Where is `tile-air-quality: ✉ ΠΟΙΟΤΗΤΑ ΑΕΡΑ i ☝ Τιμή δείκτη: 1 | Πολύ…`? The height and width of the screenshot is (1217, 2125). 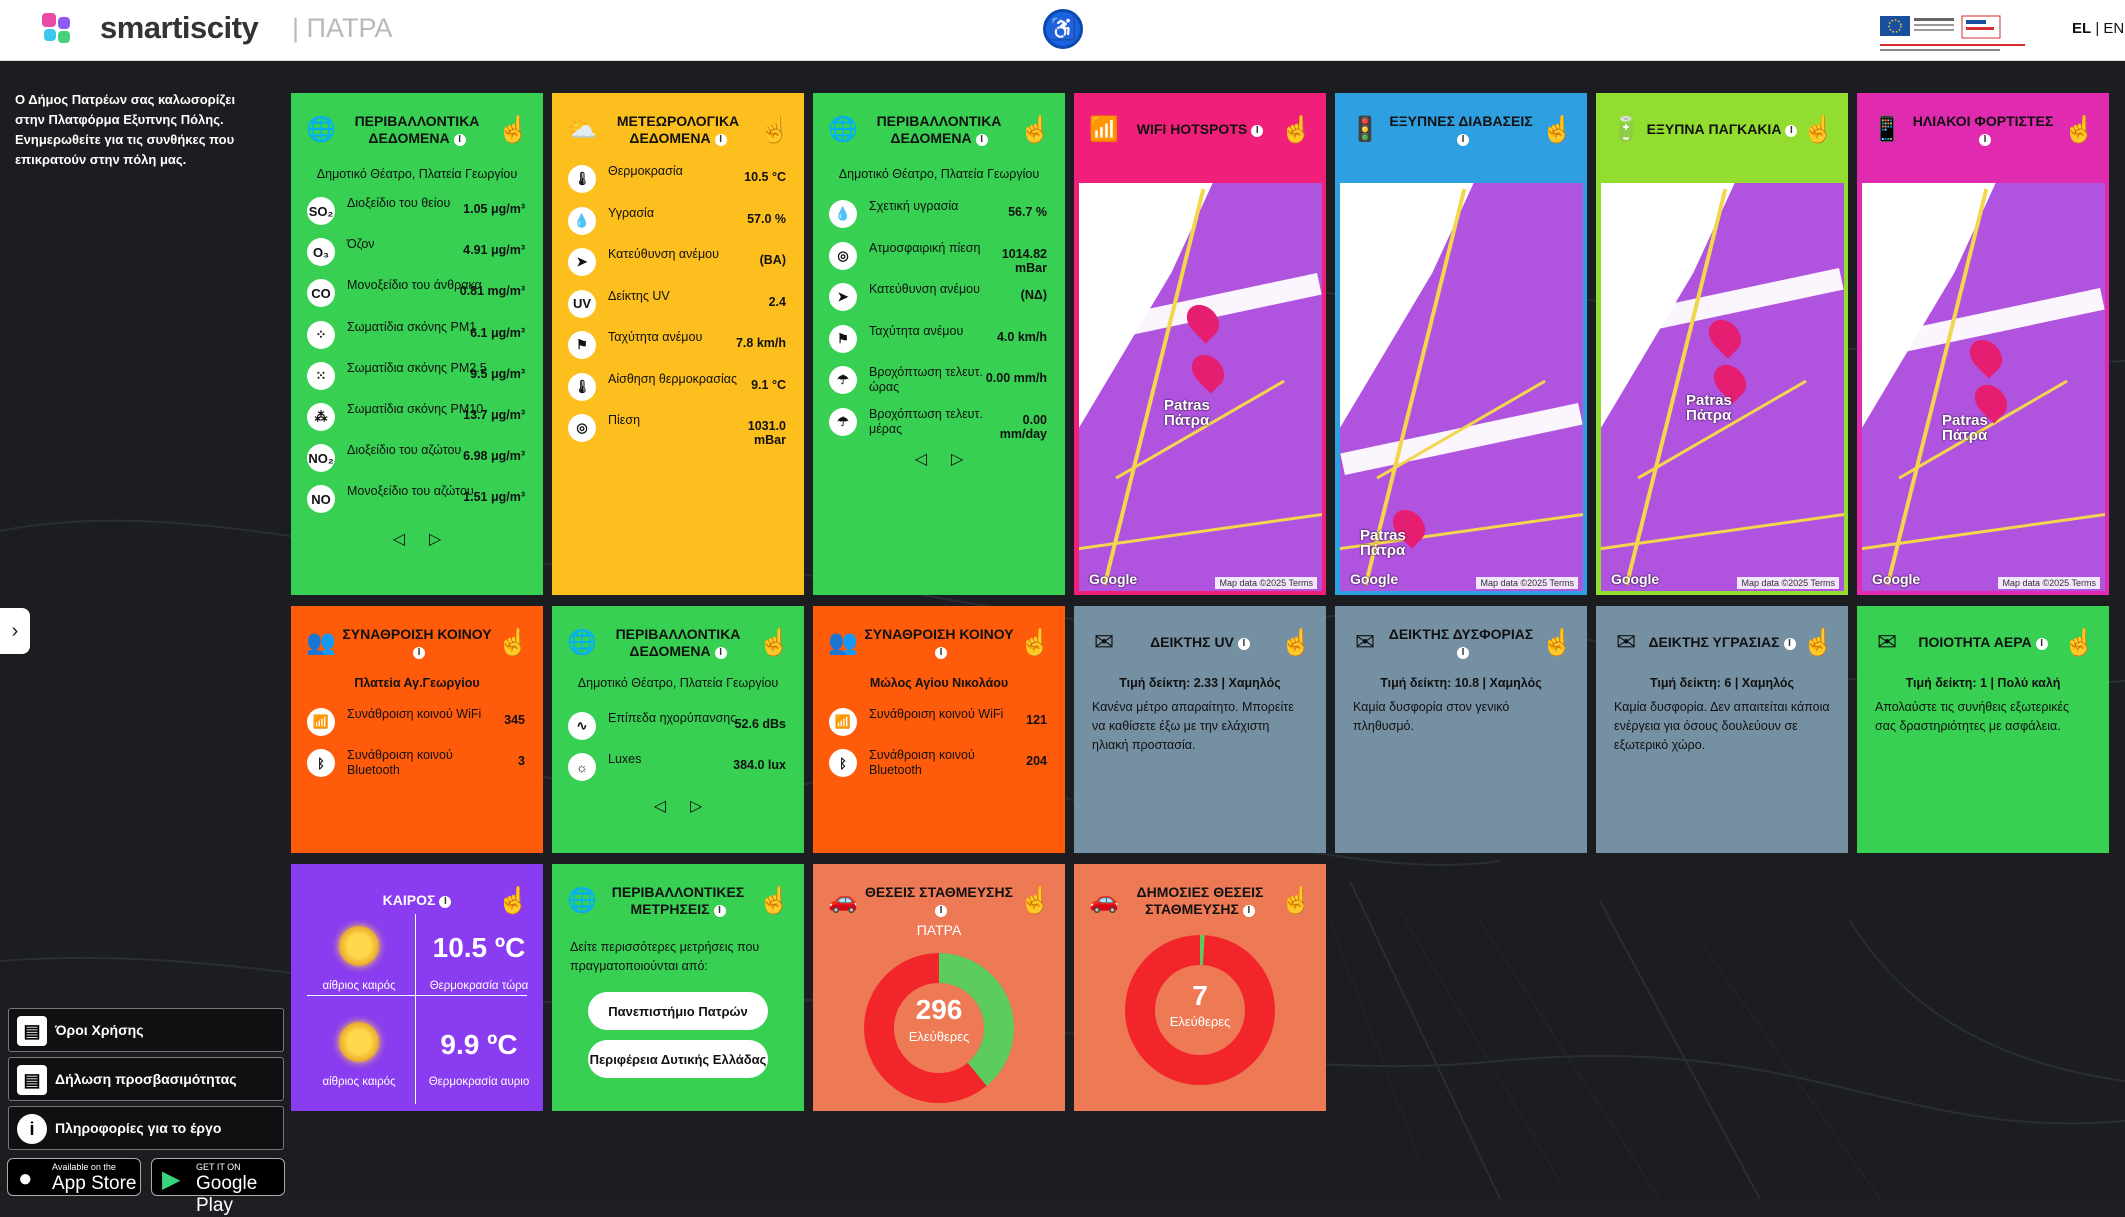 tile-air-quality: ✉ ΠΟΙΟΤΗΤΑ ΑΕΡΑ i ☝ Τιμή δείκτη: 1 | Πολύ… is located at coordinates (1983, 729).